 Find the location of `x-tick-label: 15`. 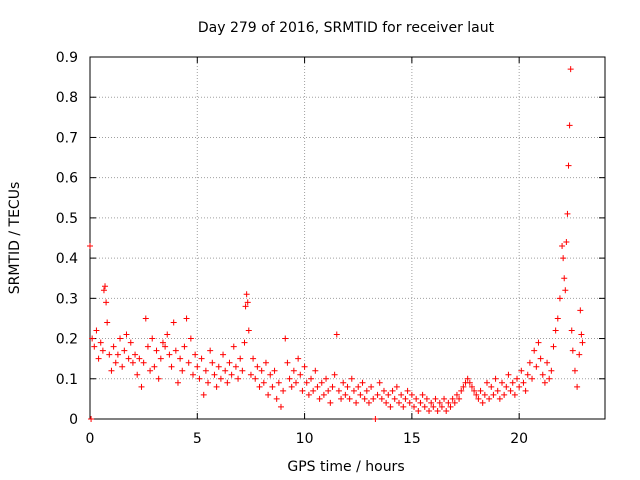

x-tick-label: 15 is located at coordinates (412, 439).